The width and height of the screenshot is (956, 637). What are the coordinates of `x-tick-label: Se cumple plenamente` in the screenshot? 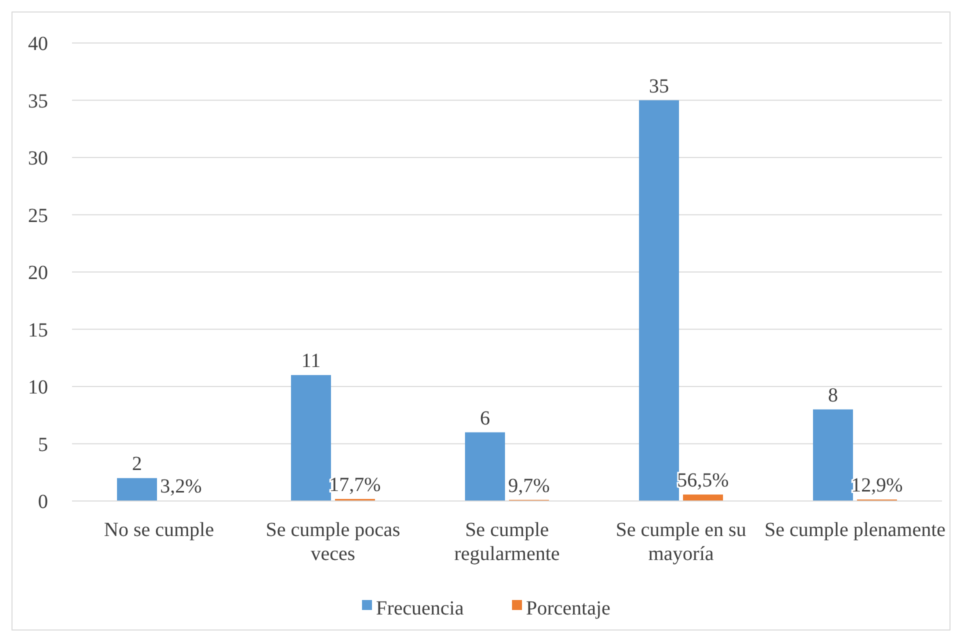 It's located at (855, 530).